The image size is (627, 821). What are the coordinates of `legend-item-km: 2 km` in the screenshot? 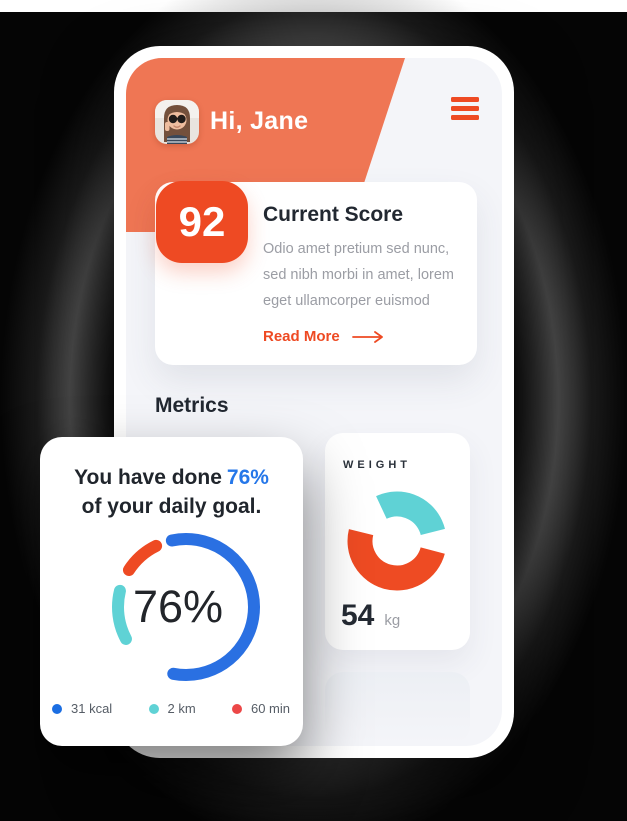 It's located at (172, 708).